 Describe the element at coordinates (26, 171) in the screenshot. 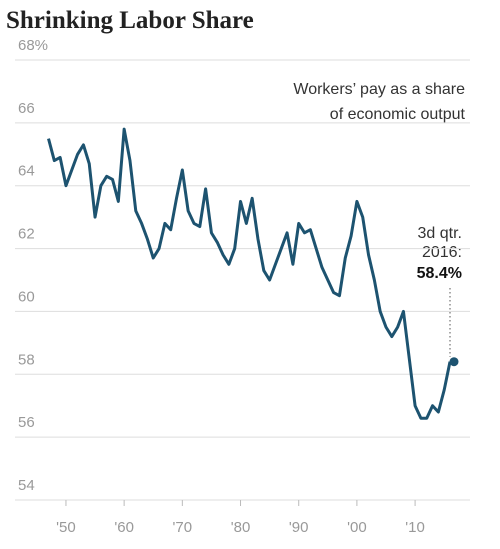

I see `y-tick-label: 64` at that location.